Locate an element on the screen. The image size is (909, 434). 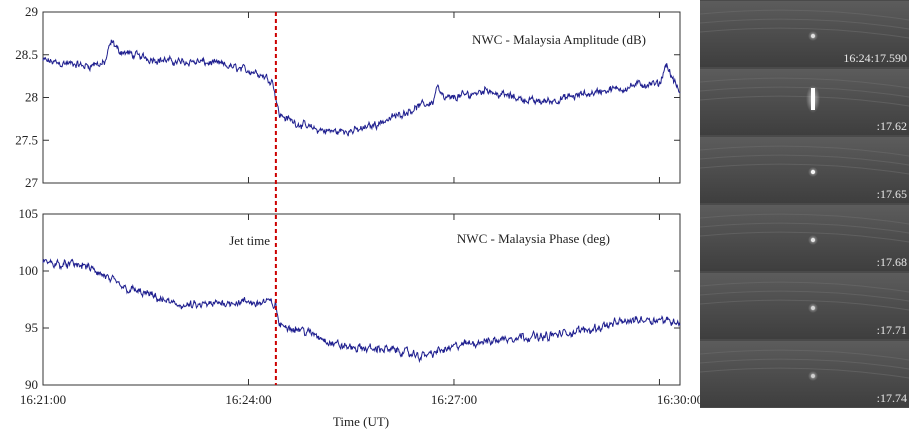
phase-series-label: NWC - Malaysia Phase (deg) is located at coordinates (533, 238).